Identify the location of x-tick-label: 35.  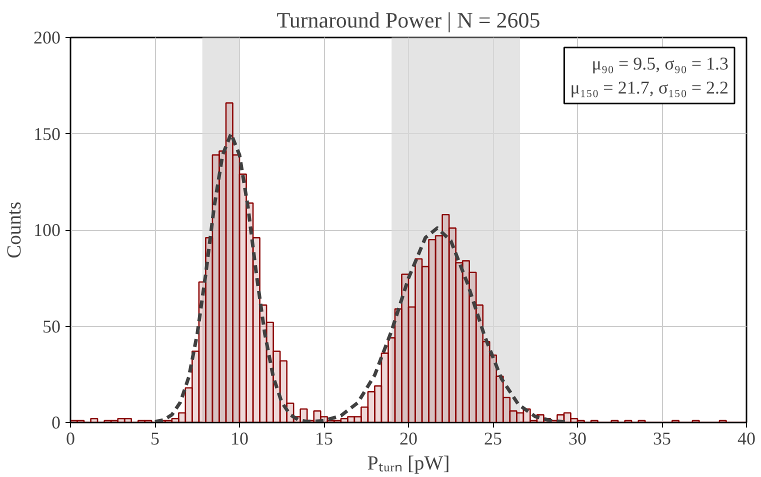
(662, 438).